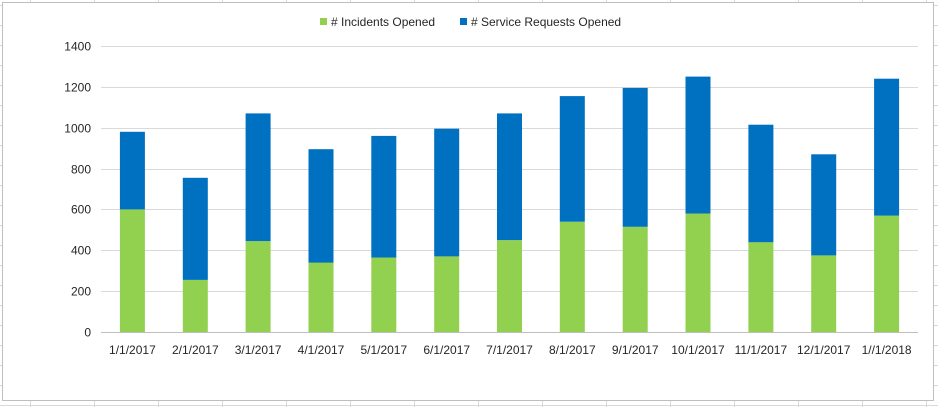  Describe the element at coordinates (383, 22) in the screenshot. I see `legend-label: # Incidents Opened` at that location.